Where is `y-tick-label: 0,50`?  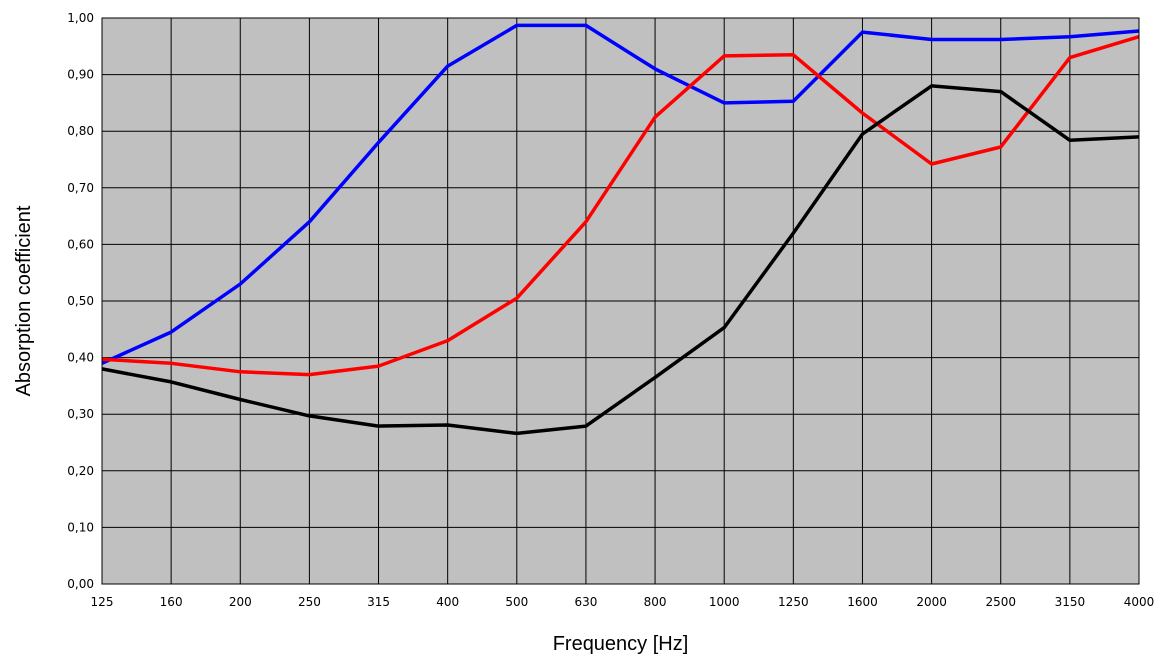 y-tick-label: 0,50 is located at coordinates (80, 301).